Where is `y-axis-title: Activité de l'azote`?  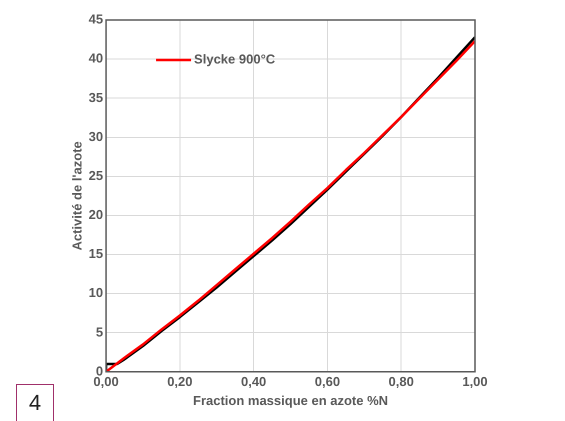 y-axis-title: Activité de l'azote is located at coordinates (76, 196).